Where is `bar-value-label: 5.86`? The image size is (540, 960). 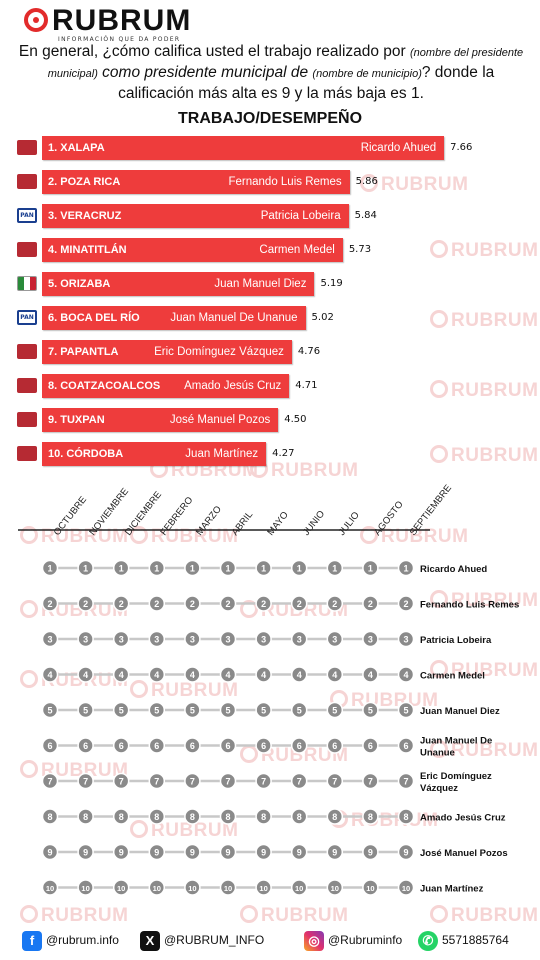 bar-value-label: 5.86 is located at coordinates (366, 181).